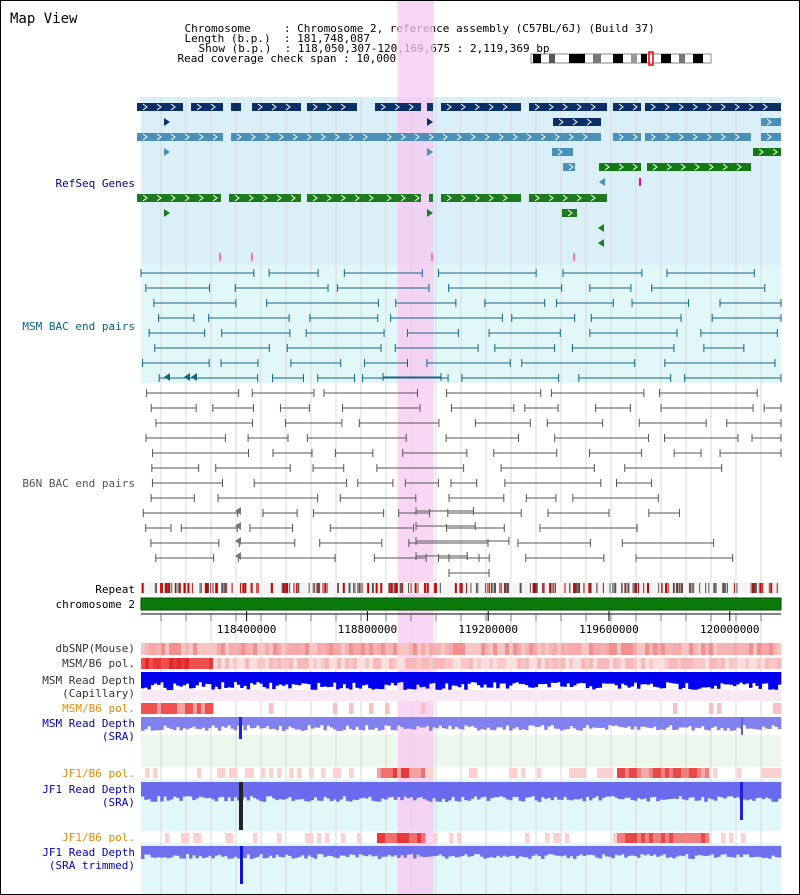 This screenshot has width=800, height=895. I want to click on refseq-gene-row6, so click(431, 198).